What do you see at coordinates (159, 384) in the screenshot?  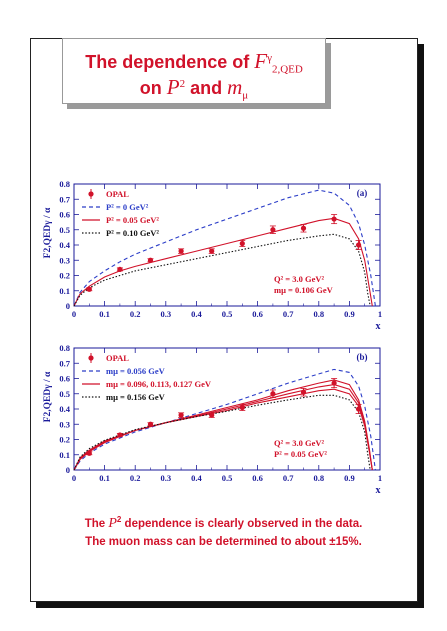 I see `legend-label: mμ = 0.096, 0.113, 0.127 GeV` at bounding box center [159, 384].